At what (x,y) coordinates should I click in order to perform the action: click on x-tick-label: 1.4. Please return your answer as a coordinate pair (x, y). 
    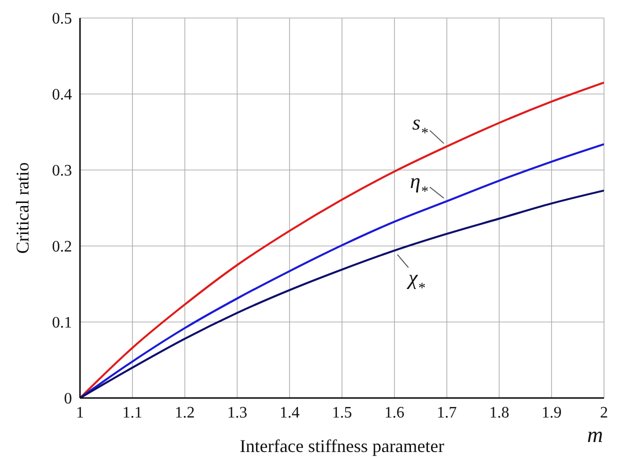
    Looking at the image, I should click on (290, 413).